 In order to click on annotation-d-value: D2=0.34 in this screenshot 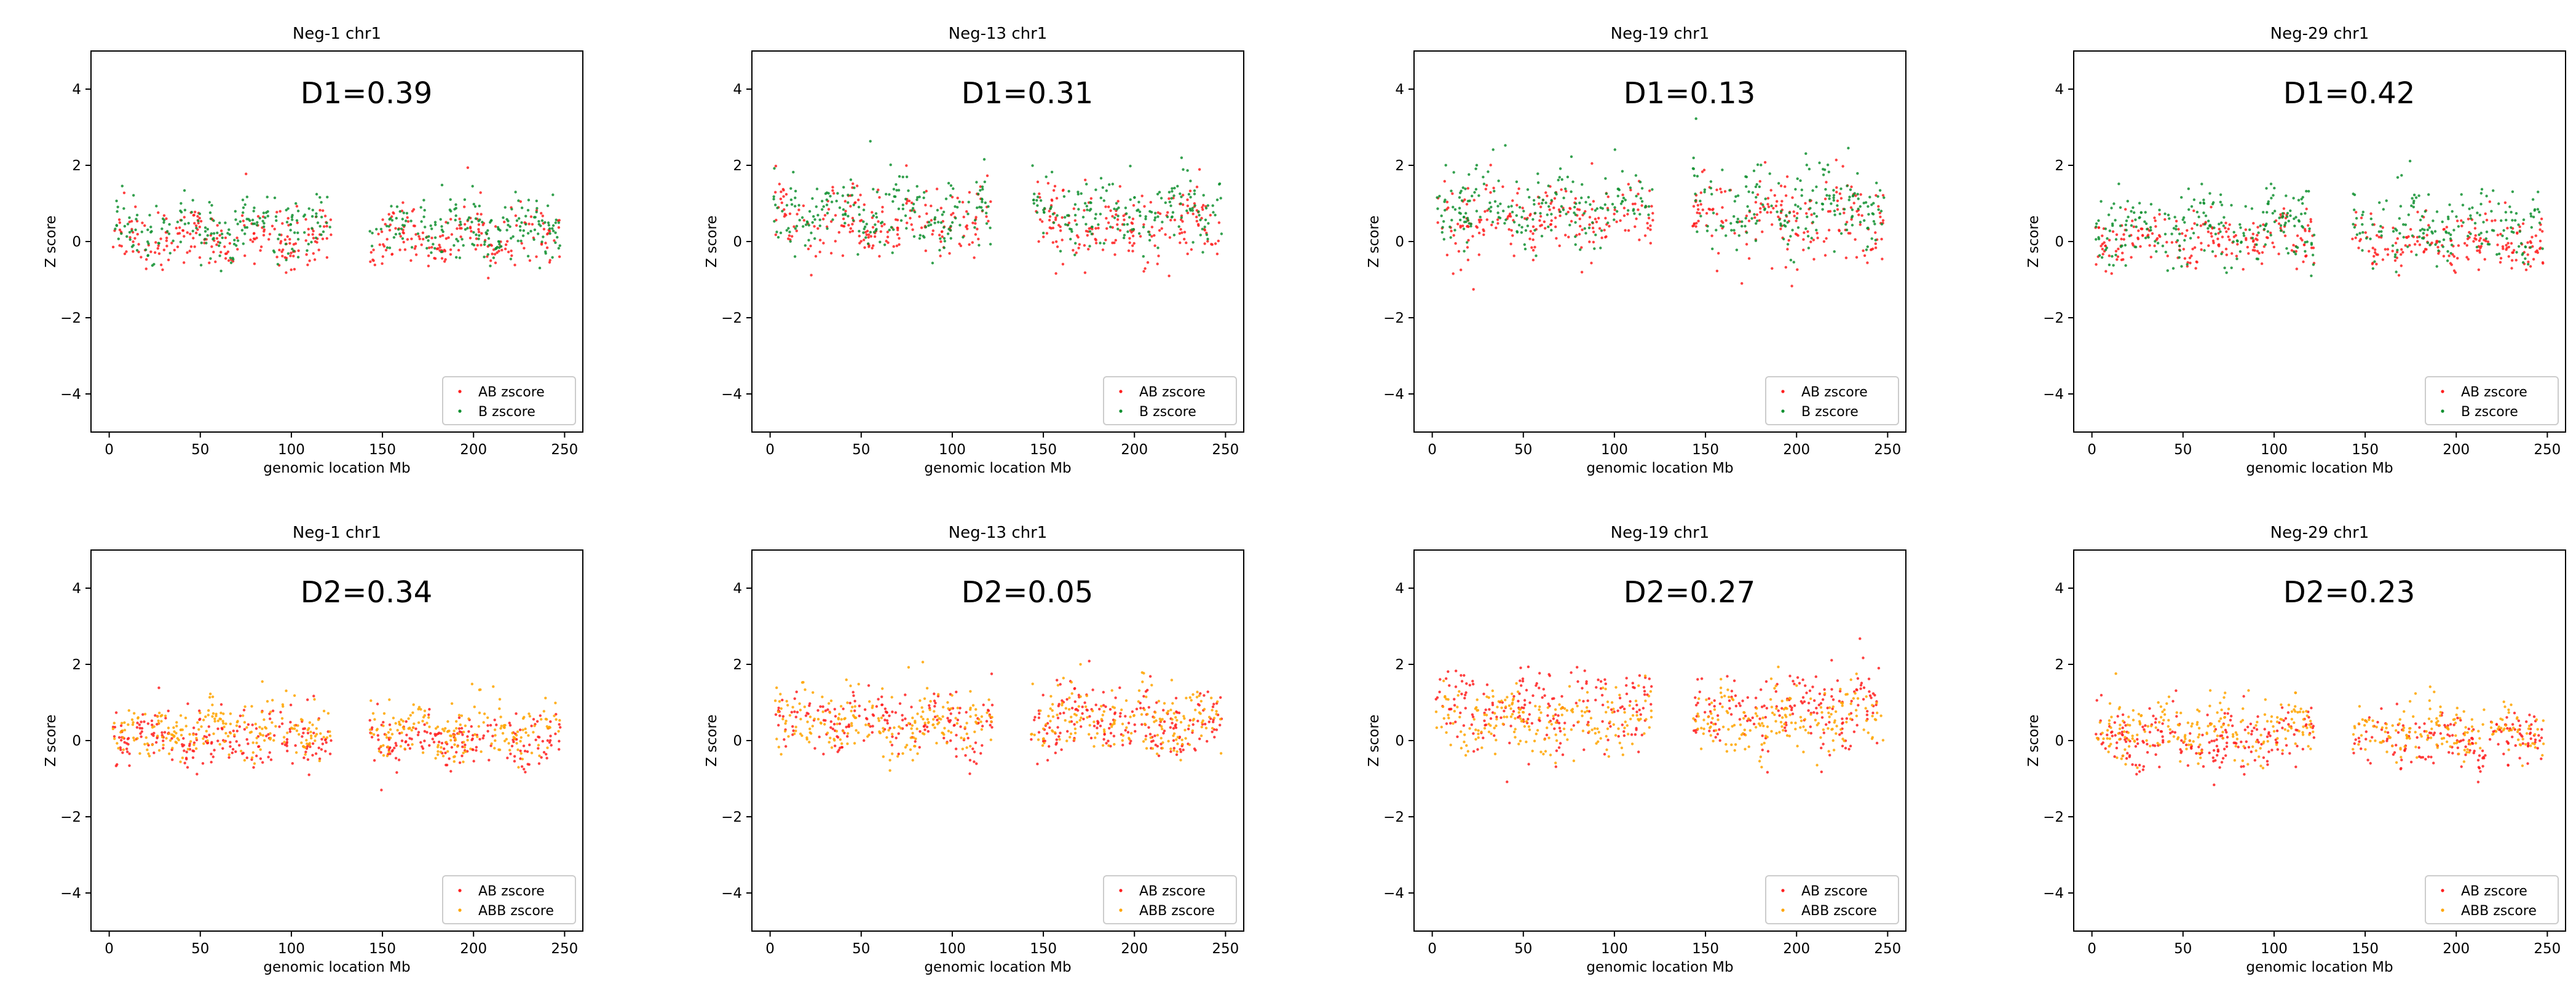, I will do `click(367, 592)`.